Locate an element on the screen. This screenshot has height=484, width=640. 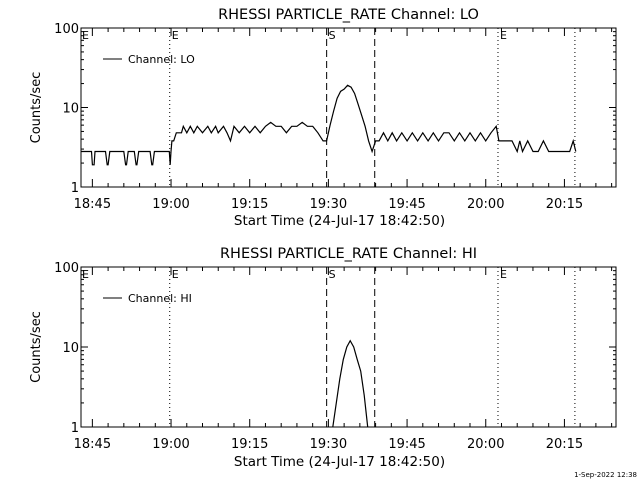
legend-label: Channel: LO is located at coordinates (161, 59).